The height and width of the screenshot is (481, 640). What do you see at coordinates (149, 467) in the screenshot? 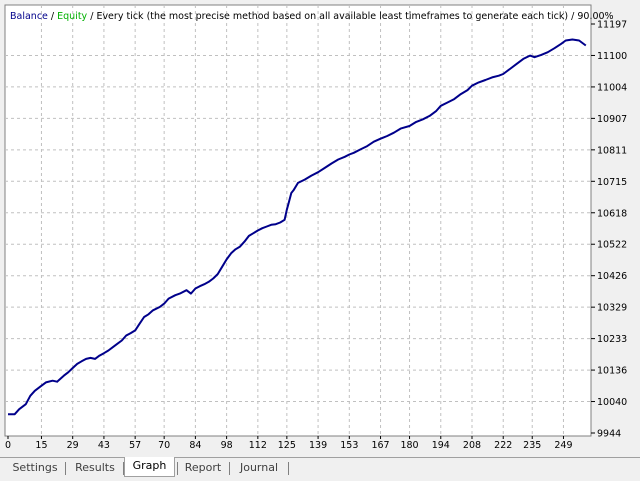
I see `tab-graph: Graph` at bounding box center [149, 467].